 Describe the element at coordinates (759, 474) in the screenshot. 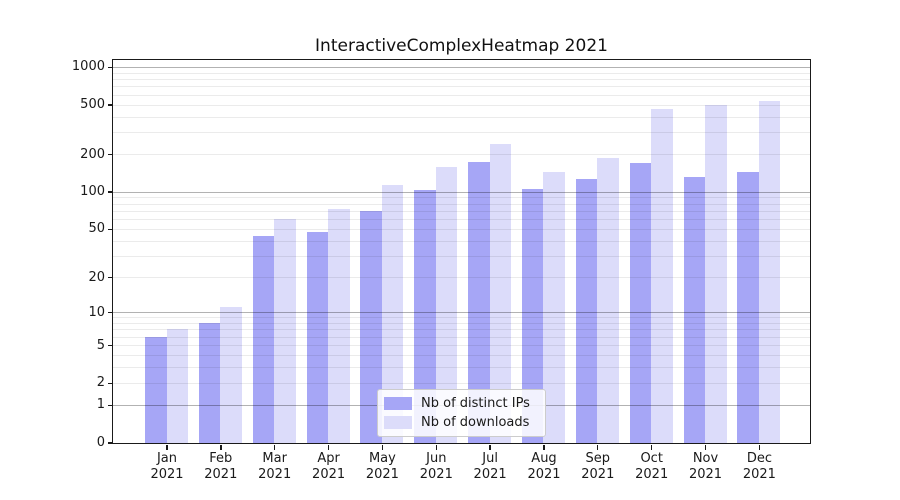

I see `x-tick-year-dec: 2021` at that location.